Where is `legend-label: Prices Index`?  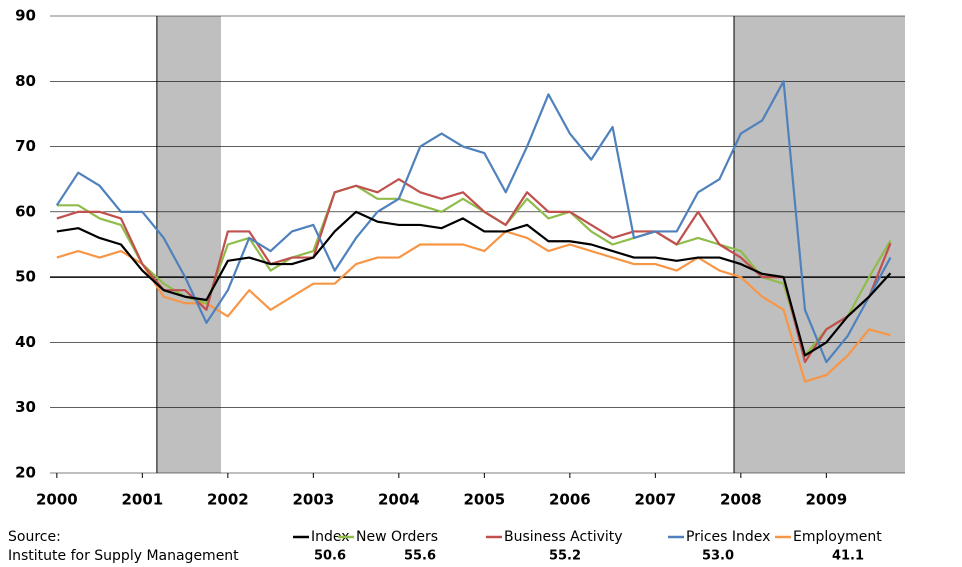
legend-label: Prices Index is located at coordinates (728, 537).